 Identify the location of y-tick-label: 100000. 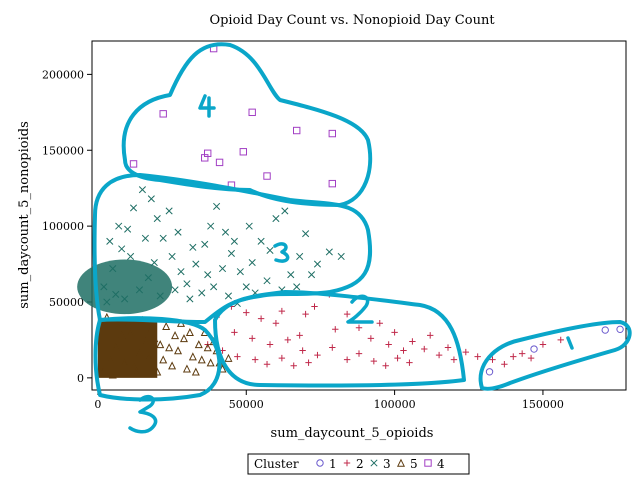
(63, 226).